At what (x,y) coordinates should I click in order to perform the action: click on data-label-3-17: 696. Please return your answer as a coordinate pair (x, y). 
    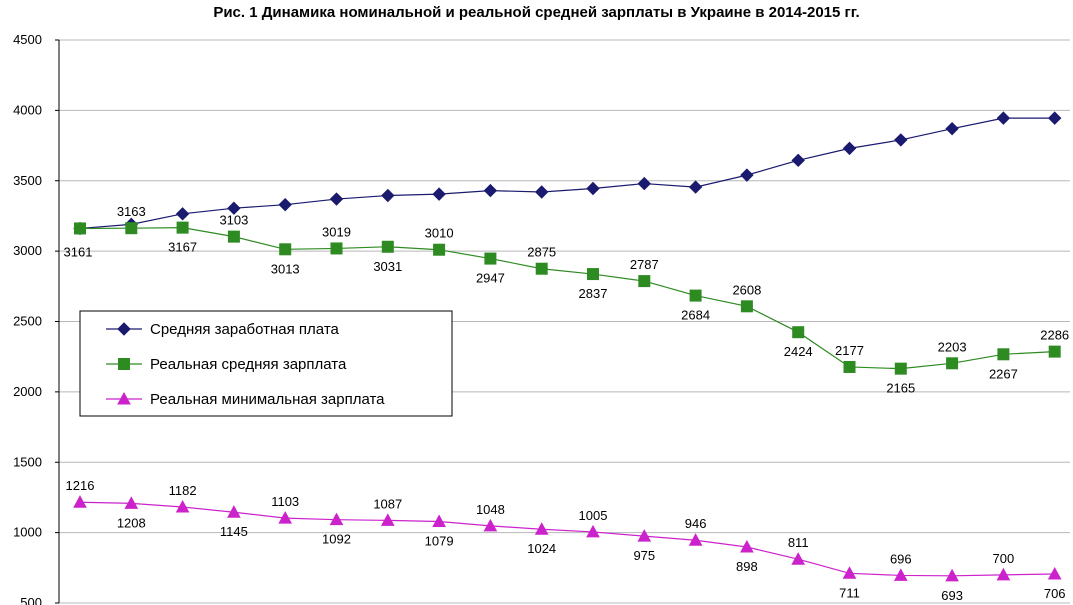
    Looking at the image, I should click on (901, 558).